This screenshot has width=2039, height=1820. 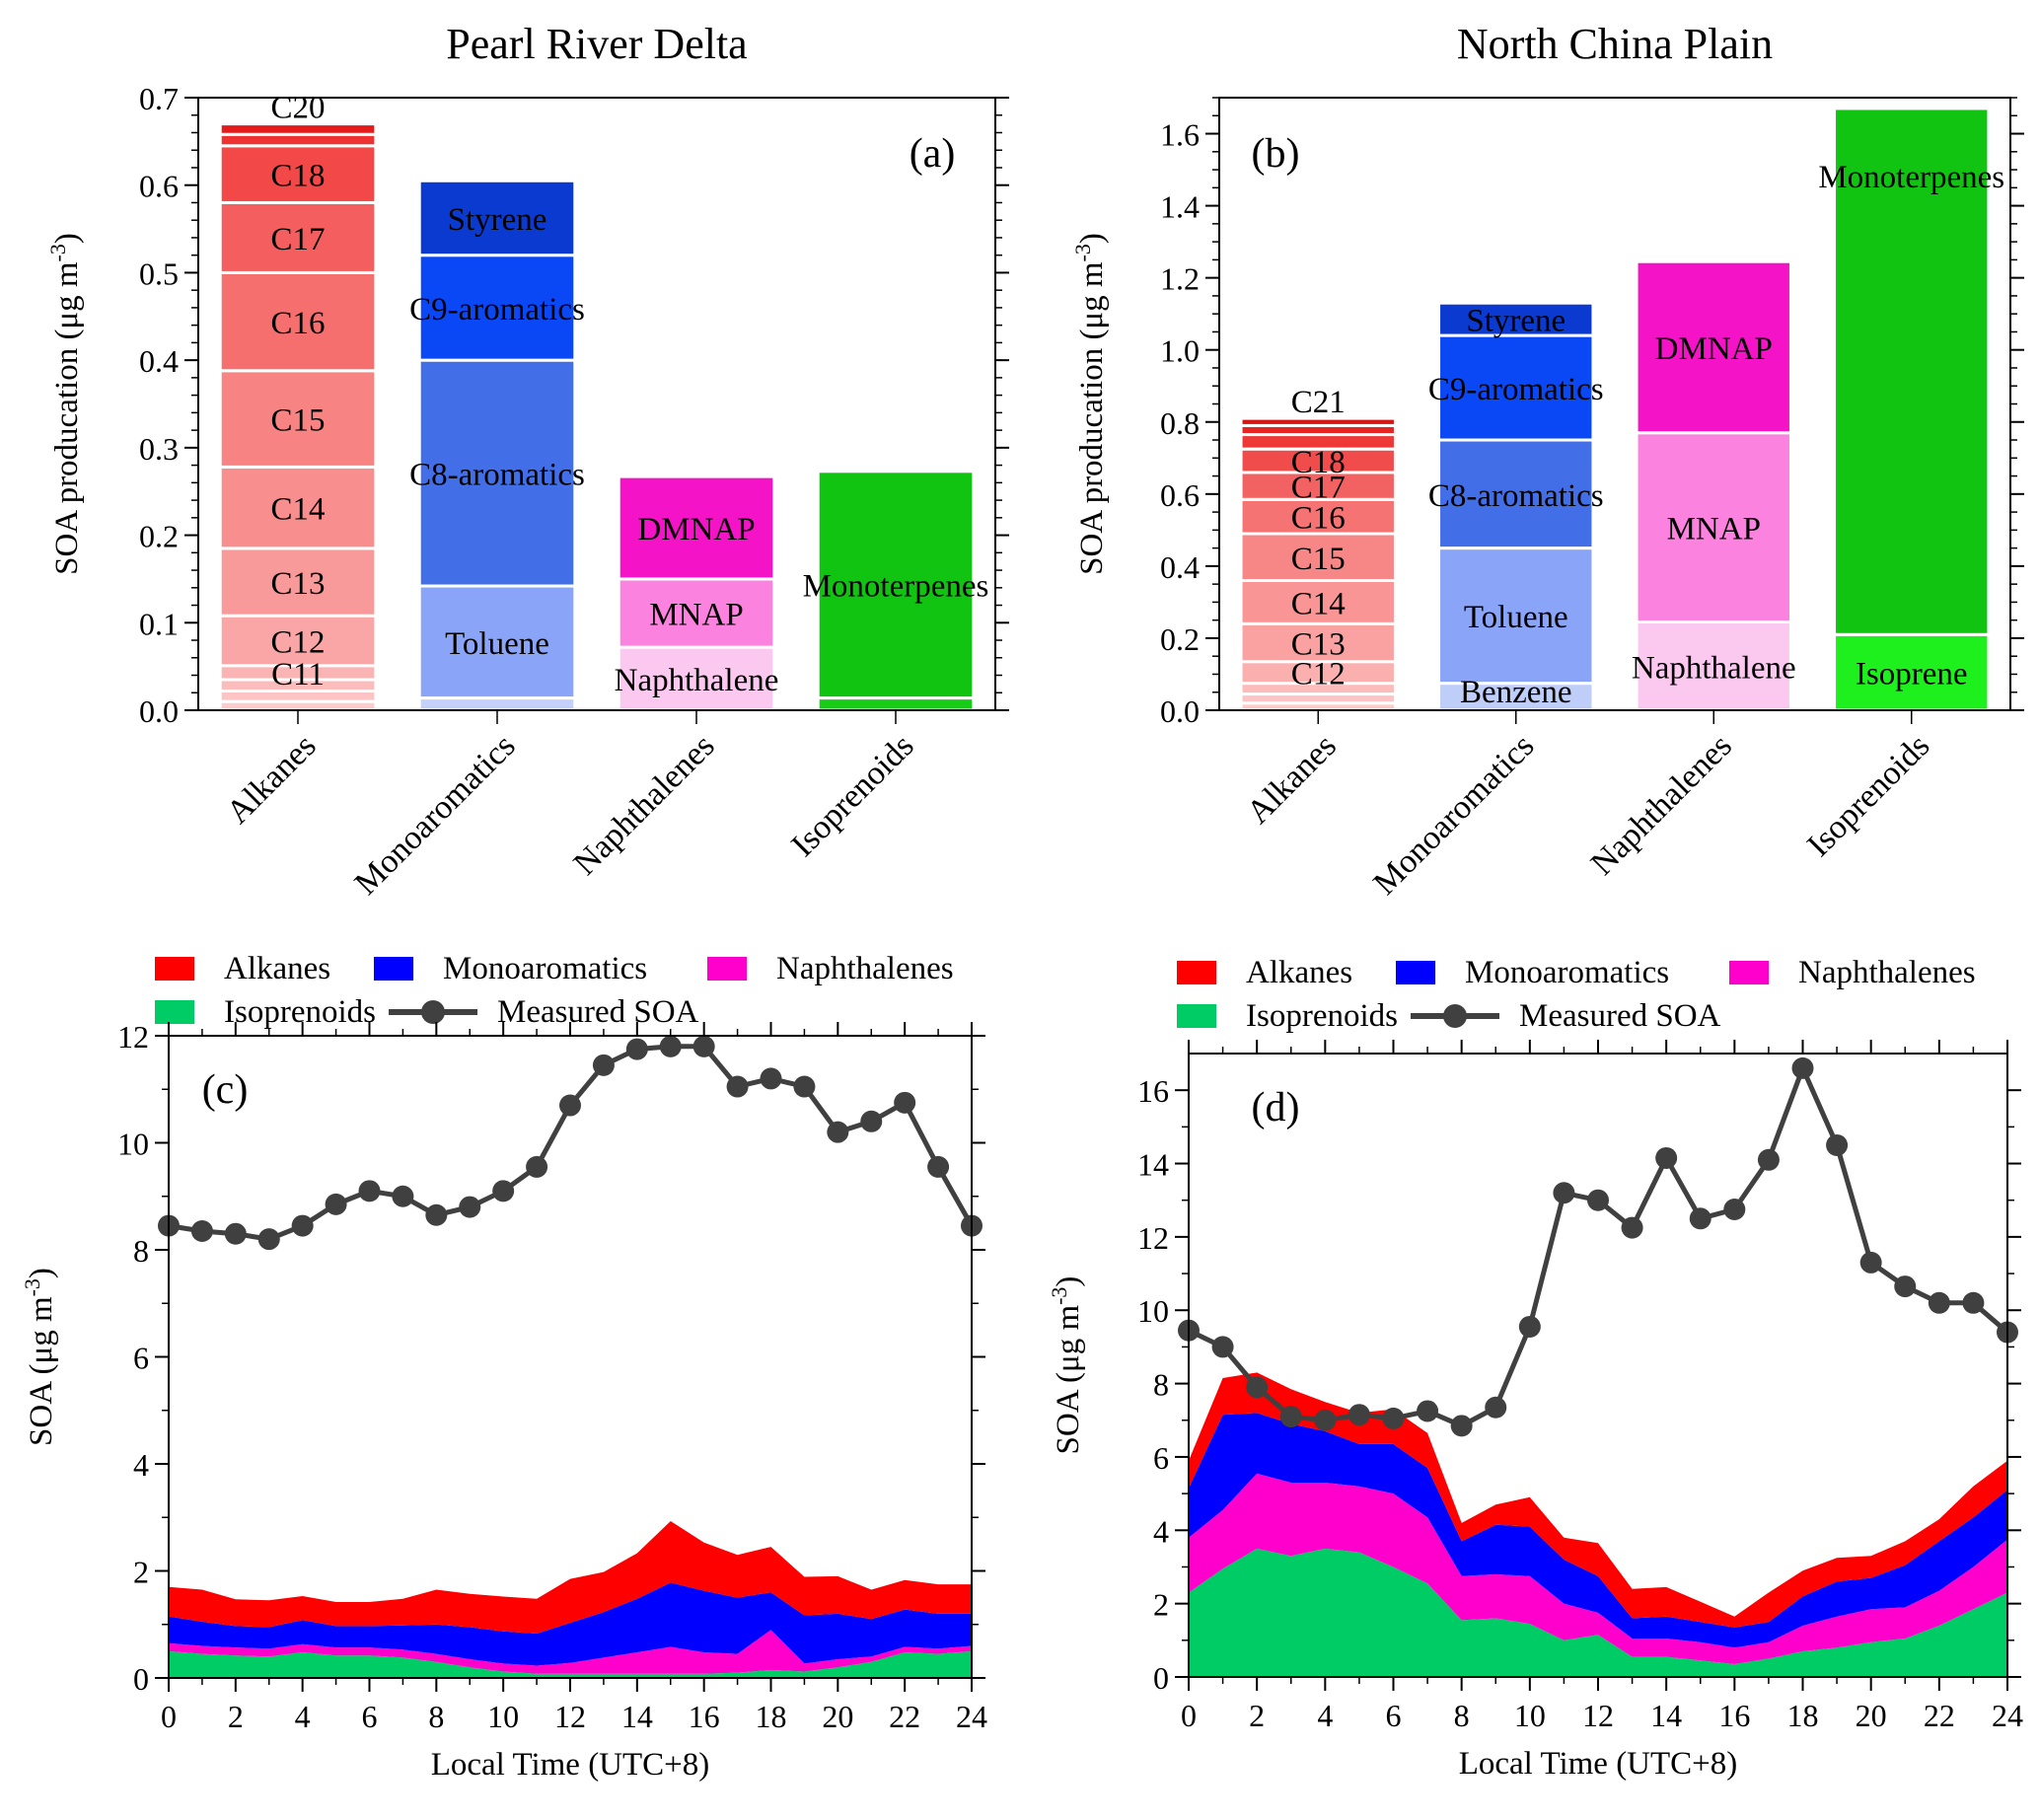 I want to click on legend-label-monoaromatics: Monoaromatics, so click(x=545, y=968).